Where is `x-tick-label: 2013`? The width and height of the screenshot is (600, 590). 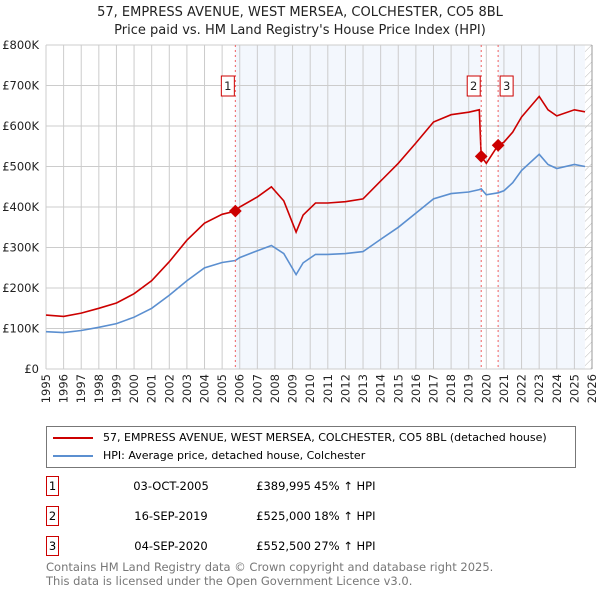 x-tick-label: 2013 is located at coordinates (363, 388).